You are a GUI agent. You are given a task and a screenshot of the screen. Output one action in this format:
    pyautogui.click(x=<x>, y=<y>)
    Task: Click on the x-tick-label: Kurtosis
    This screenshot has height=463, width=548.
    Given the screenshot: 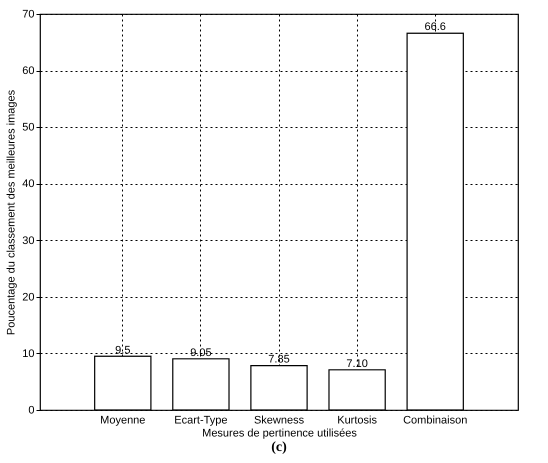 What is the action you would take?
    pyautogui.click(x=357, y=420)
    